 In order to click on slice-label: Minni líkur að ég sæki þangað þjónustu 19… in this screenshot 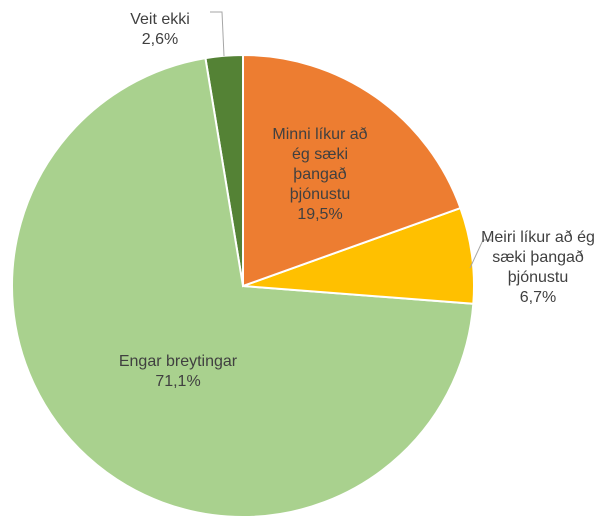, I will do `click(320, 175)`.